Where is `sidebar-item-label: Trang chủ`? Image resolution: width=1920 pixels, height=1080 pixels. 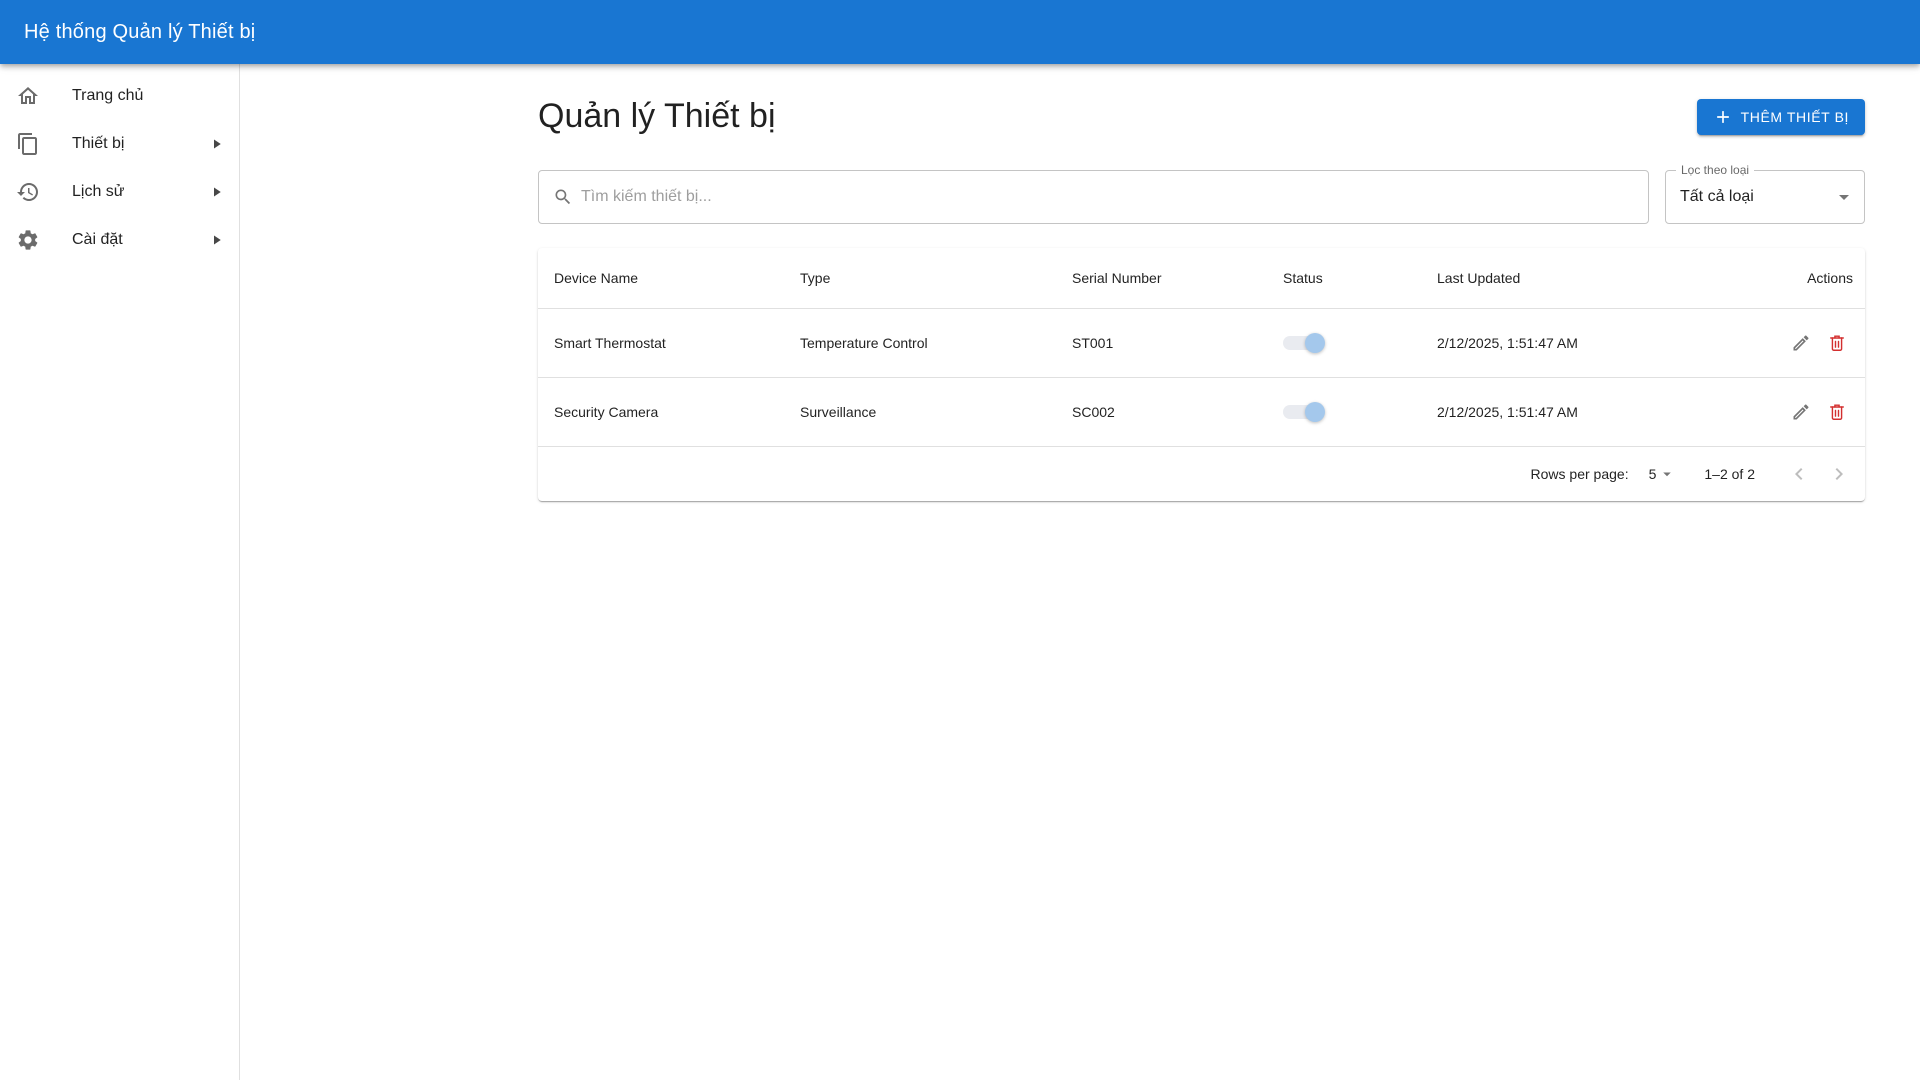
sidebar-item-label: Trang chủ is located at coordinates (108, 95).